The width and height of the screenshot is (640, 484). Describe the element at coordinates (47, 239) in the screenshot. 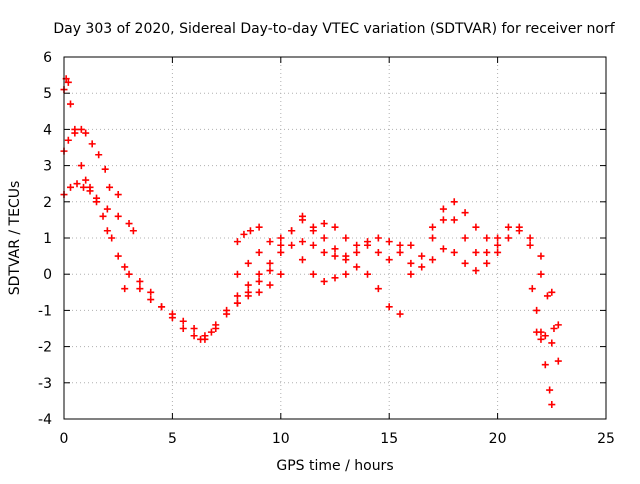

I see `y-tick-label: 1` at that location.